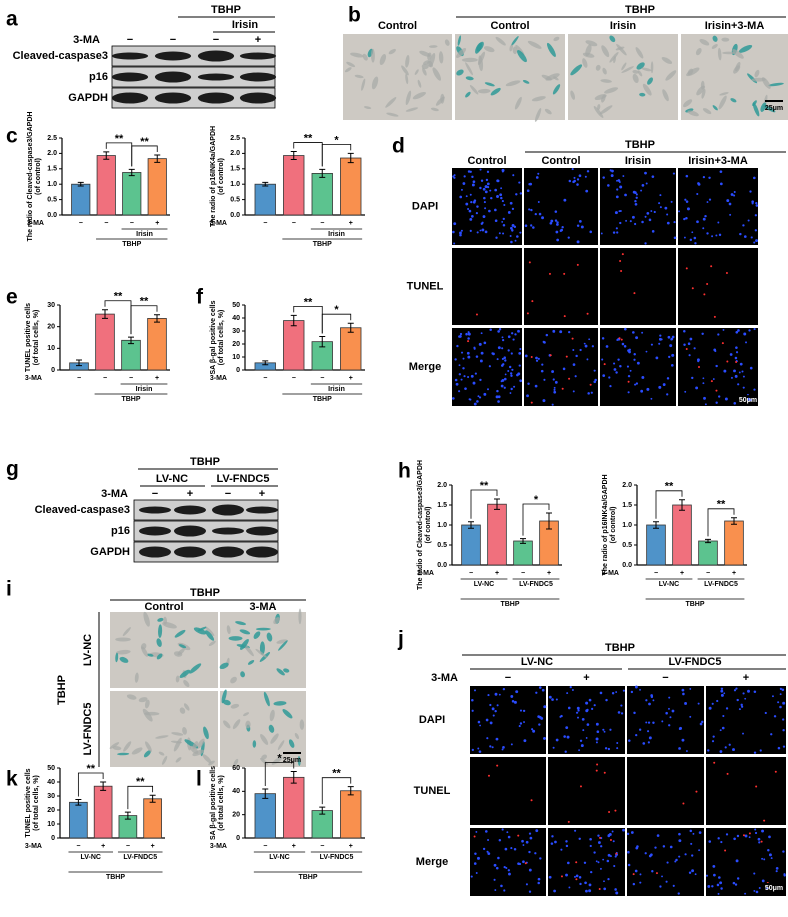 This screenshot has width=788, height=917. What do you see at coordinates (336, 155) in the screenshot?
I see `significance-bracket` at bounding box center [336, 155].